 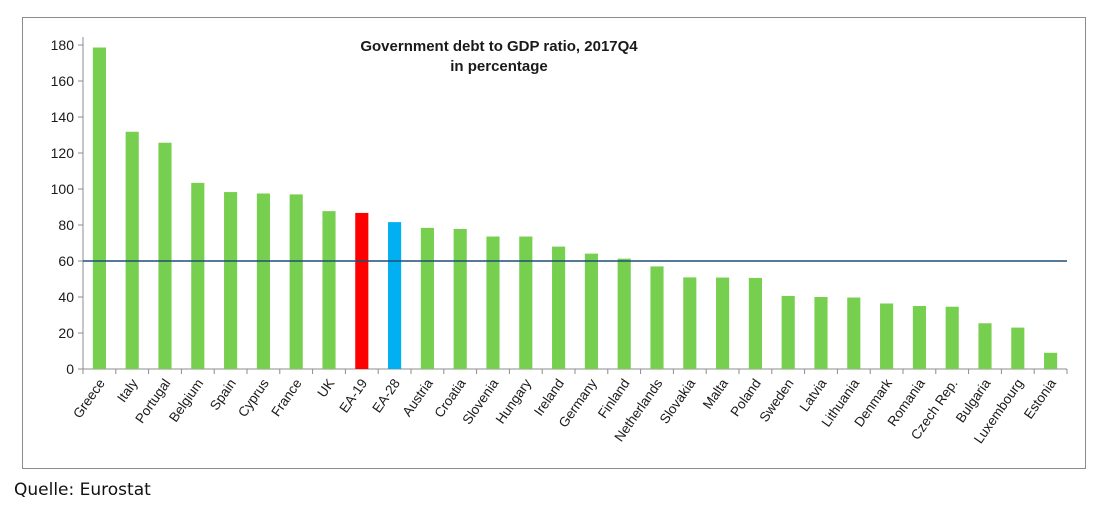 I want to click on x-tick-label: Cyprus, so click(x=253, y=398).